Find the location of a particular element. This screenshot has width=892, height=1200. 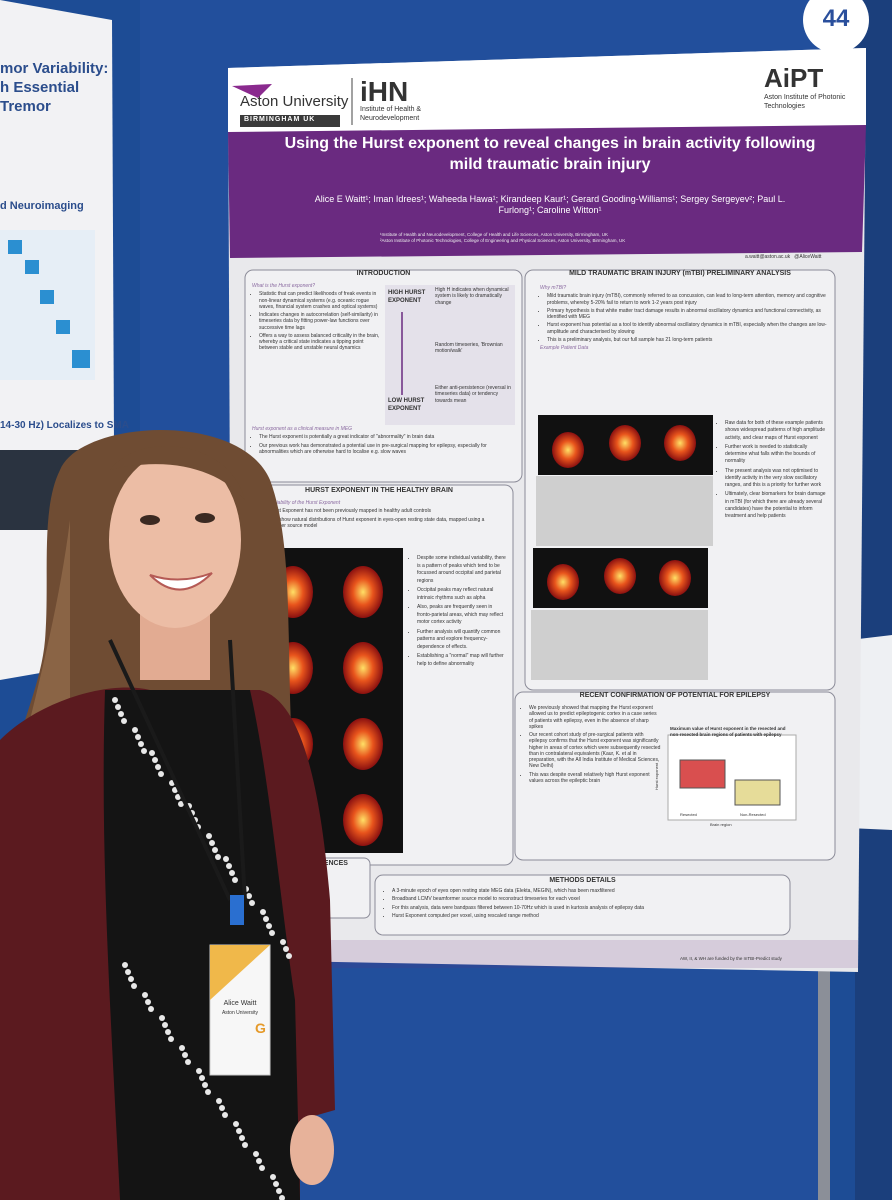

heading: HURST EXPONENT IN THE HEALTHY BRAIN is located at coordinates (379, 490).